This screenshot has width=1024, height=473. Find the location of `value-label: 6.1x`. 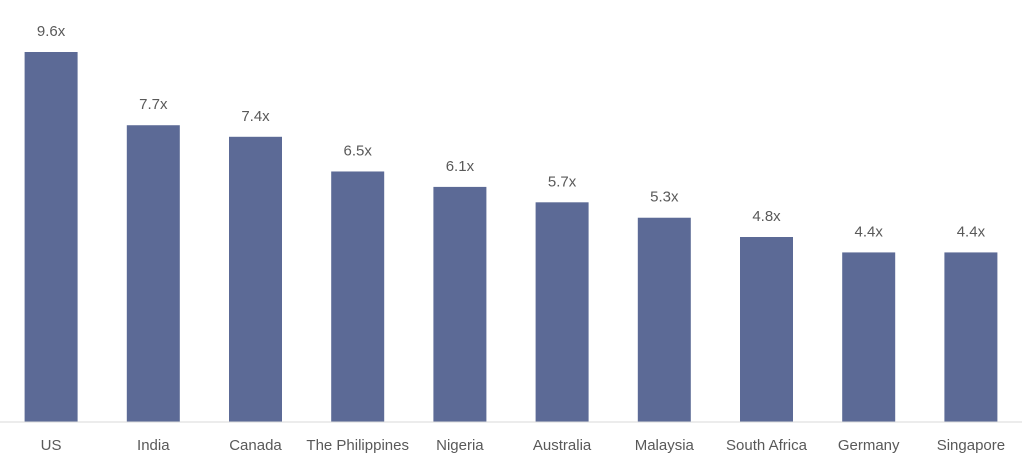

value-label: 6.1x is located at coordinates (460, 166).